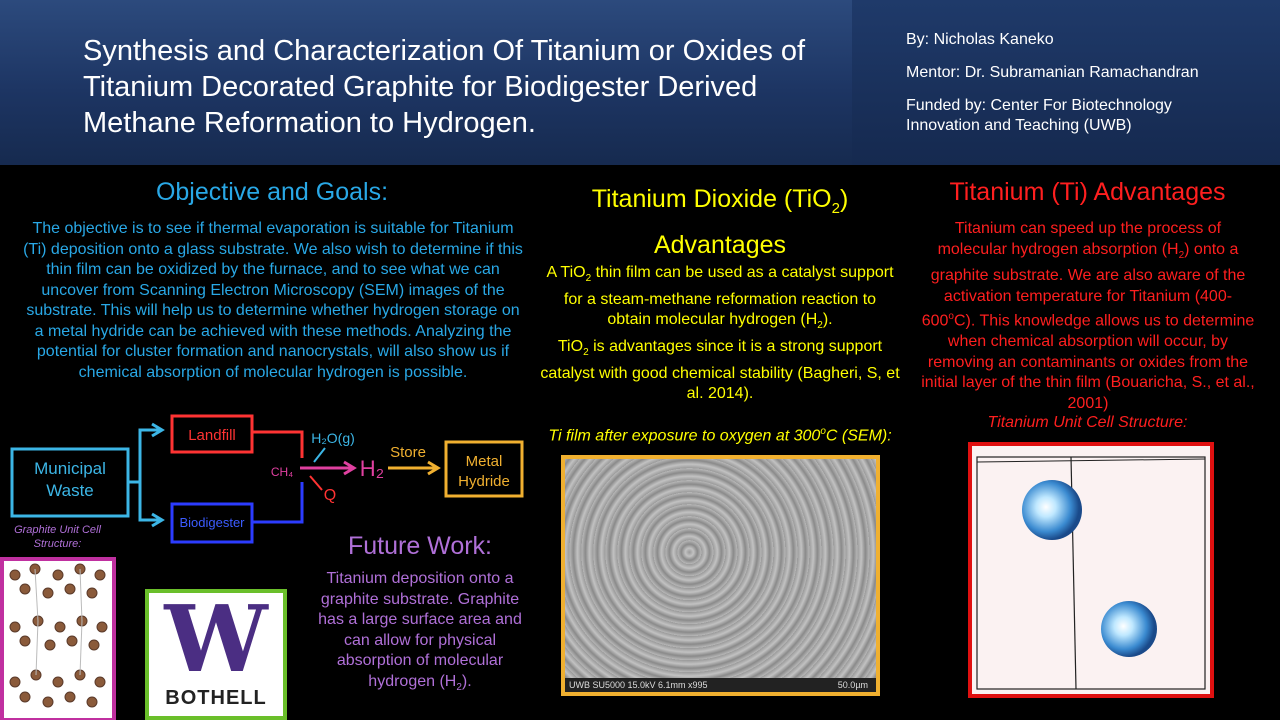 The width and height of the screenshot is (1280, 720). Describe the element at coordinates (720, 222) in the screenshot. I see `tio2-title: Titanium Dioxide (TiO2) Advantages` at that location.